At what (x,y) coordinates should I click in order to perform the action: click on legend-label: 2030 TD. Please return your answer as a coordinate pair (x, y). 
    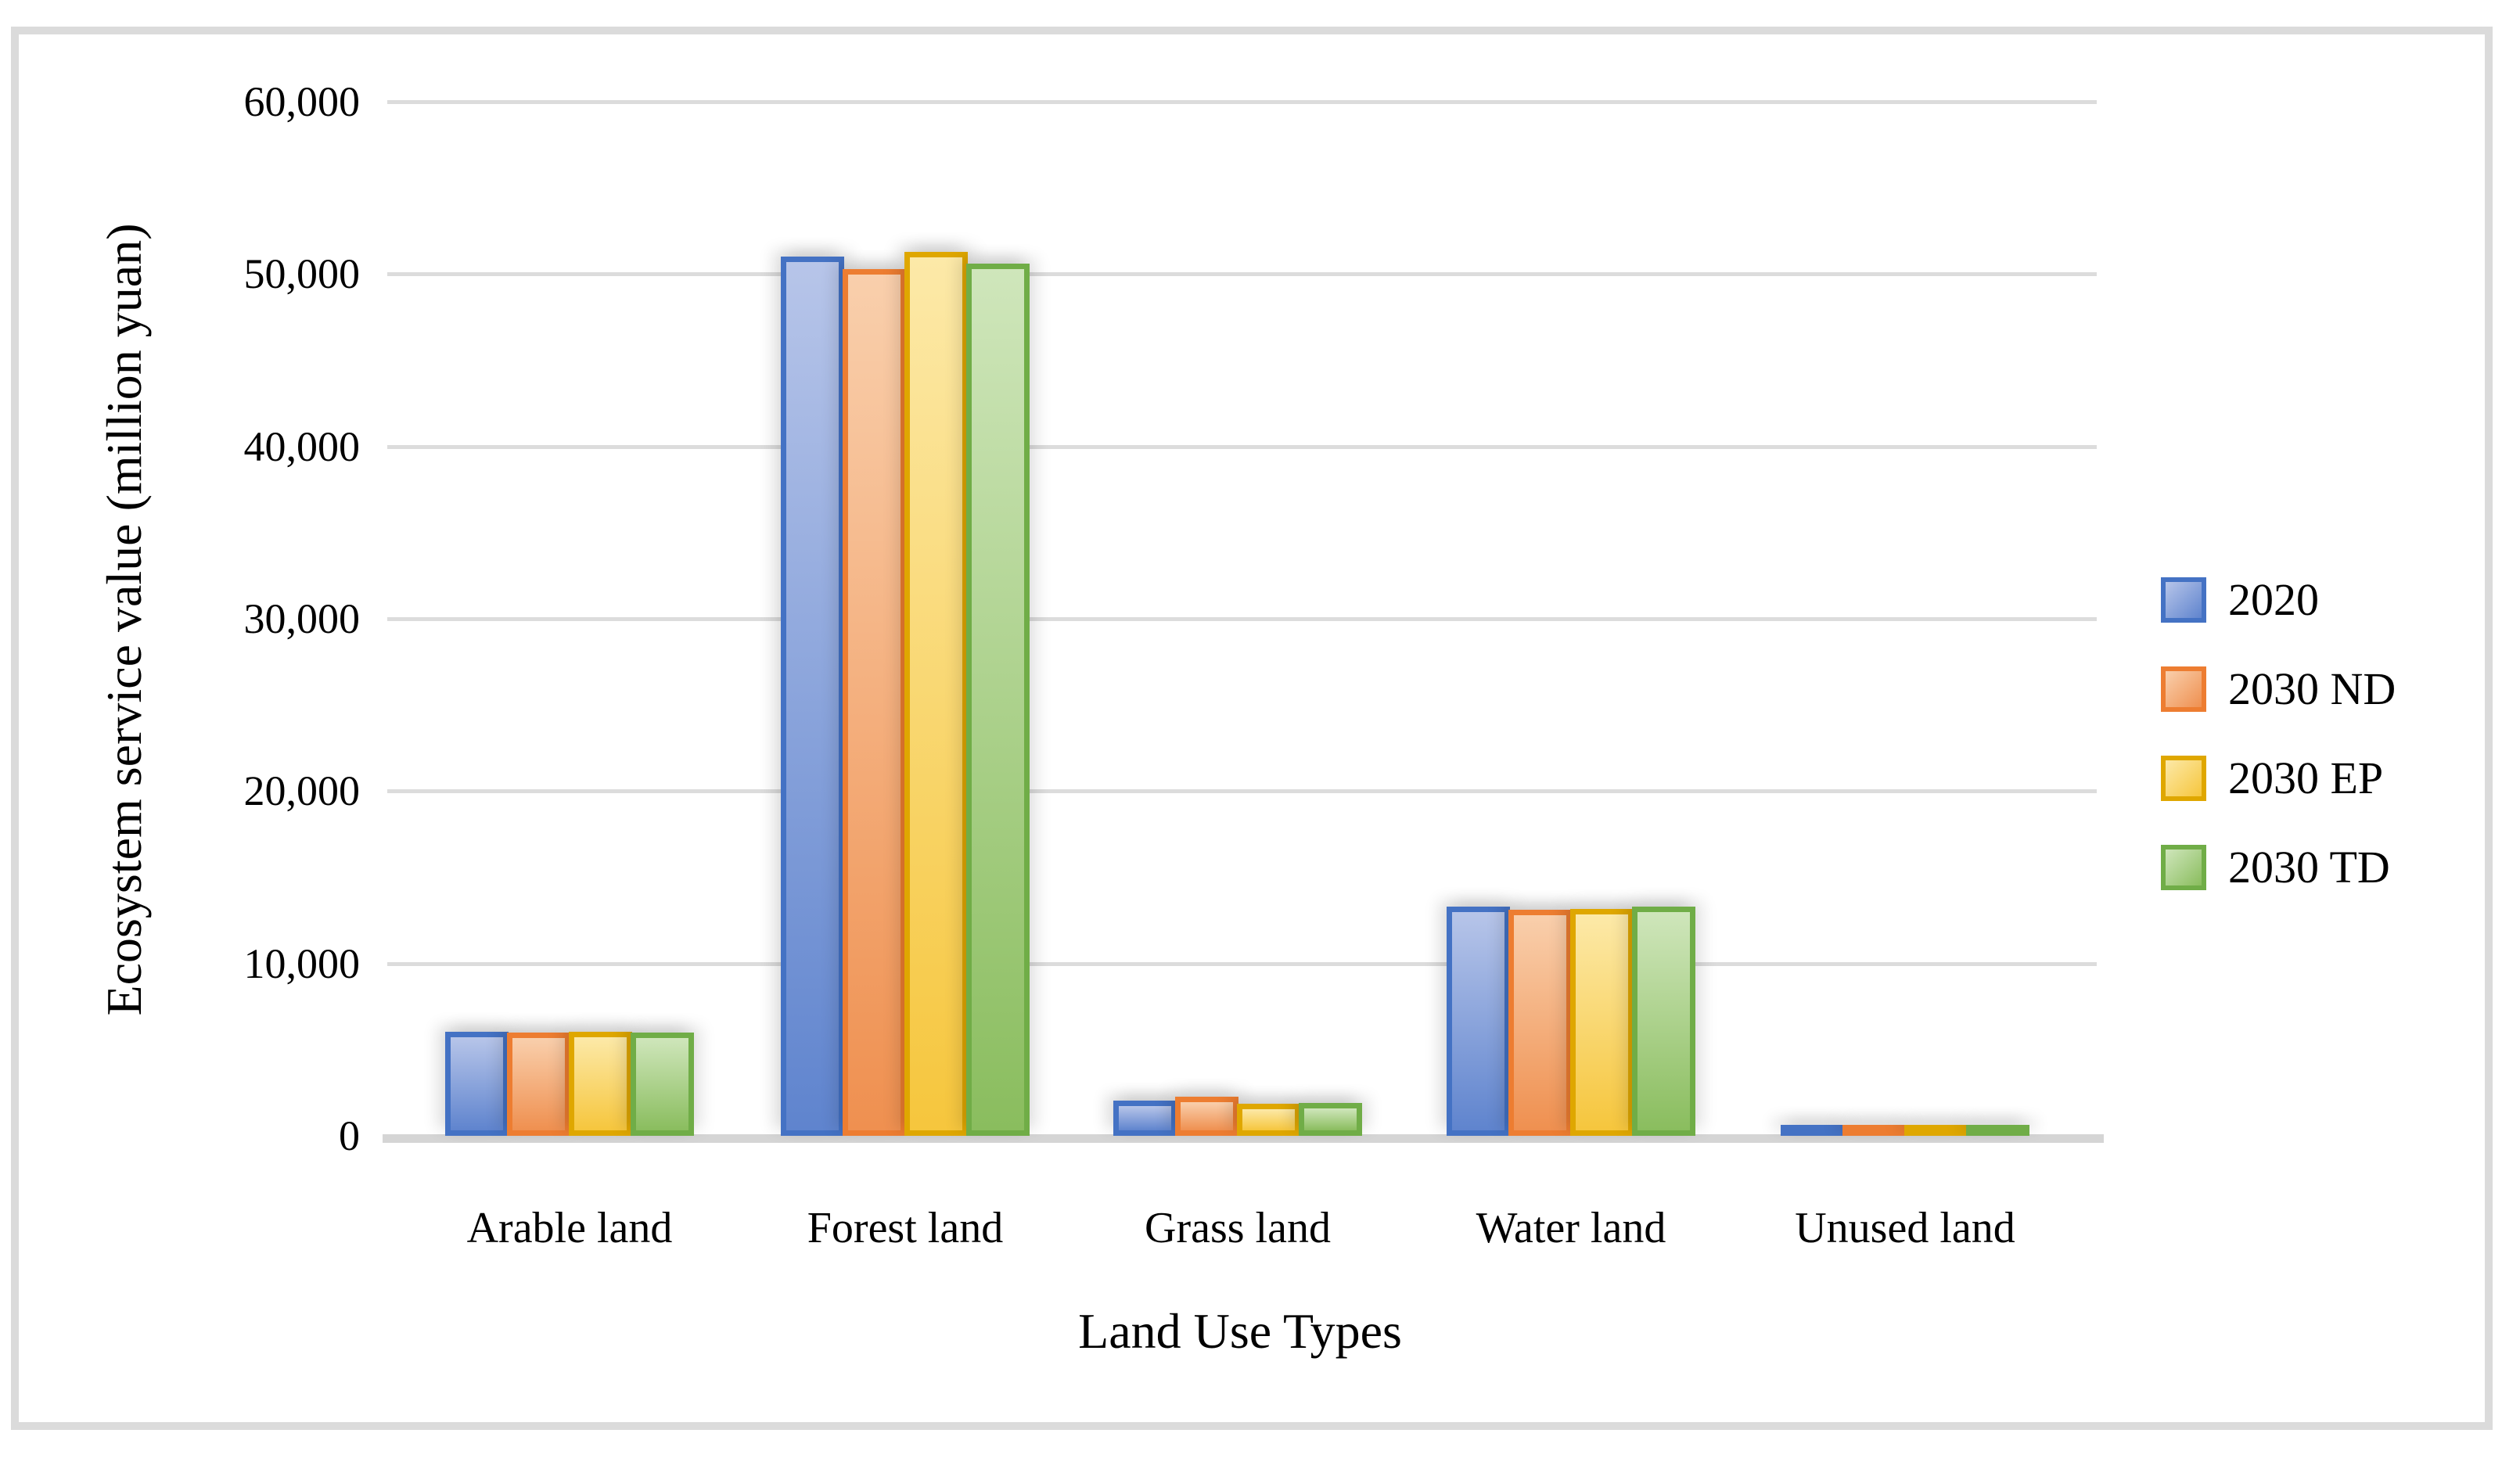
    Looking at the image, I should click on (2309, 867).